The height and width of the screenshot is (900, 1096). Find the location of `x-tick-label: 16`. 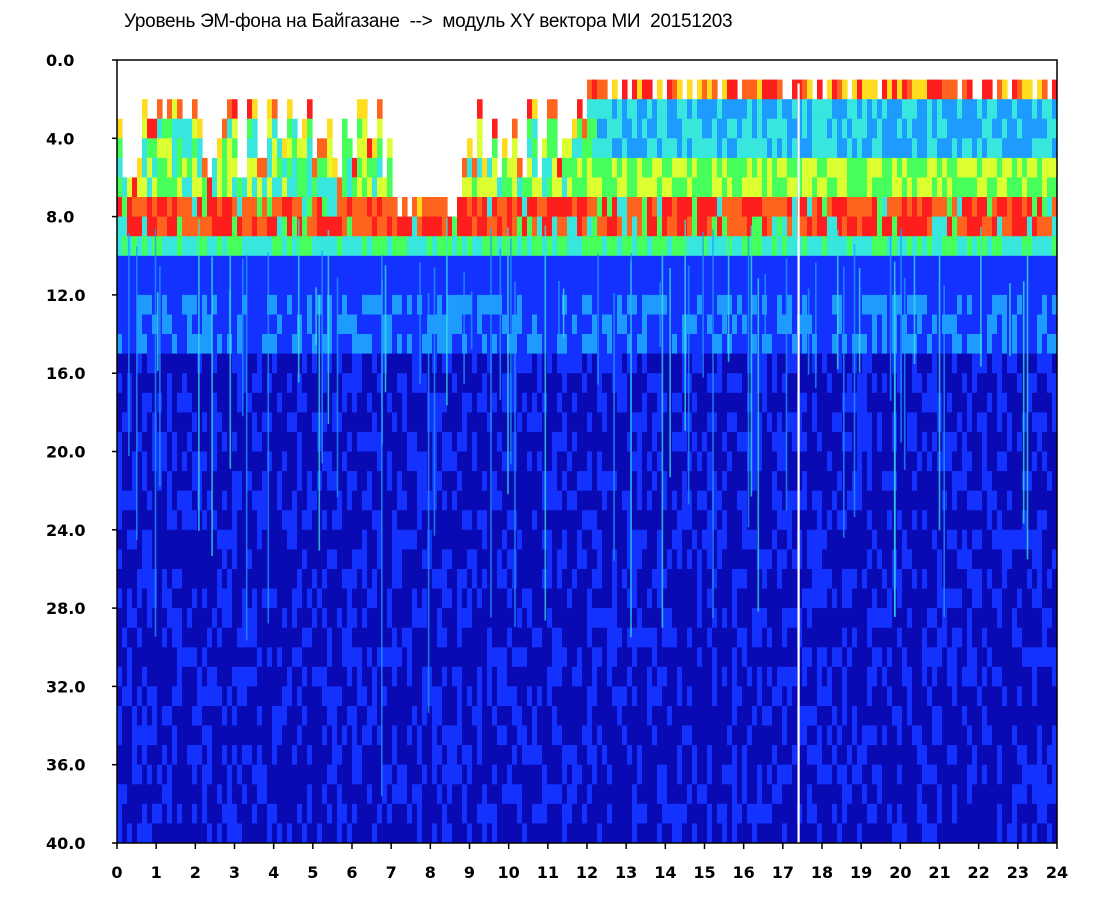

x-tick-label: 16 is located at coordinates (744, 872).